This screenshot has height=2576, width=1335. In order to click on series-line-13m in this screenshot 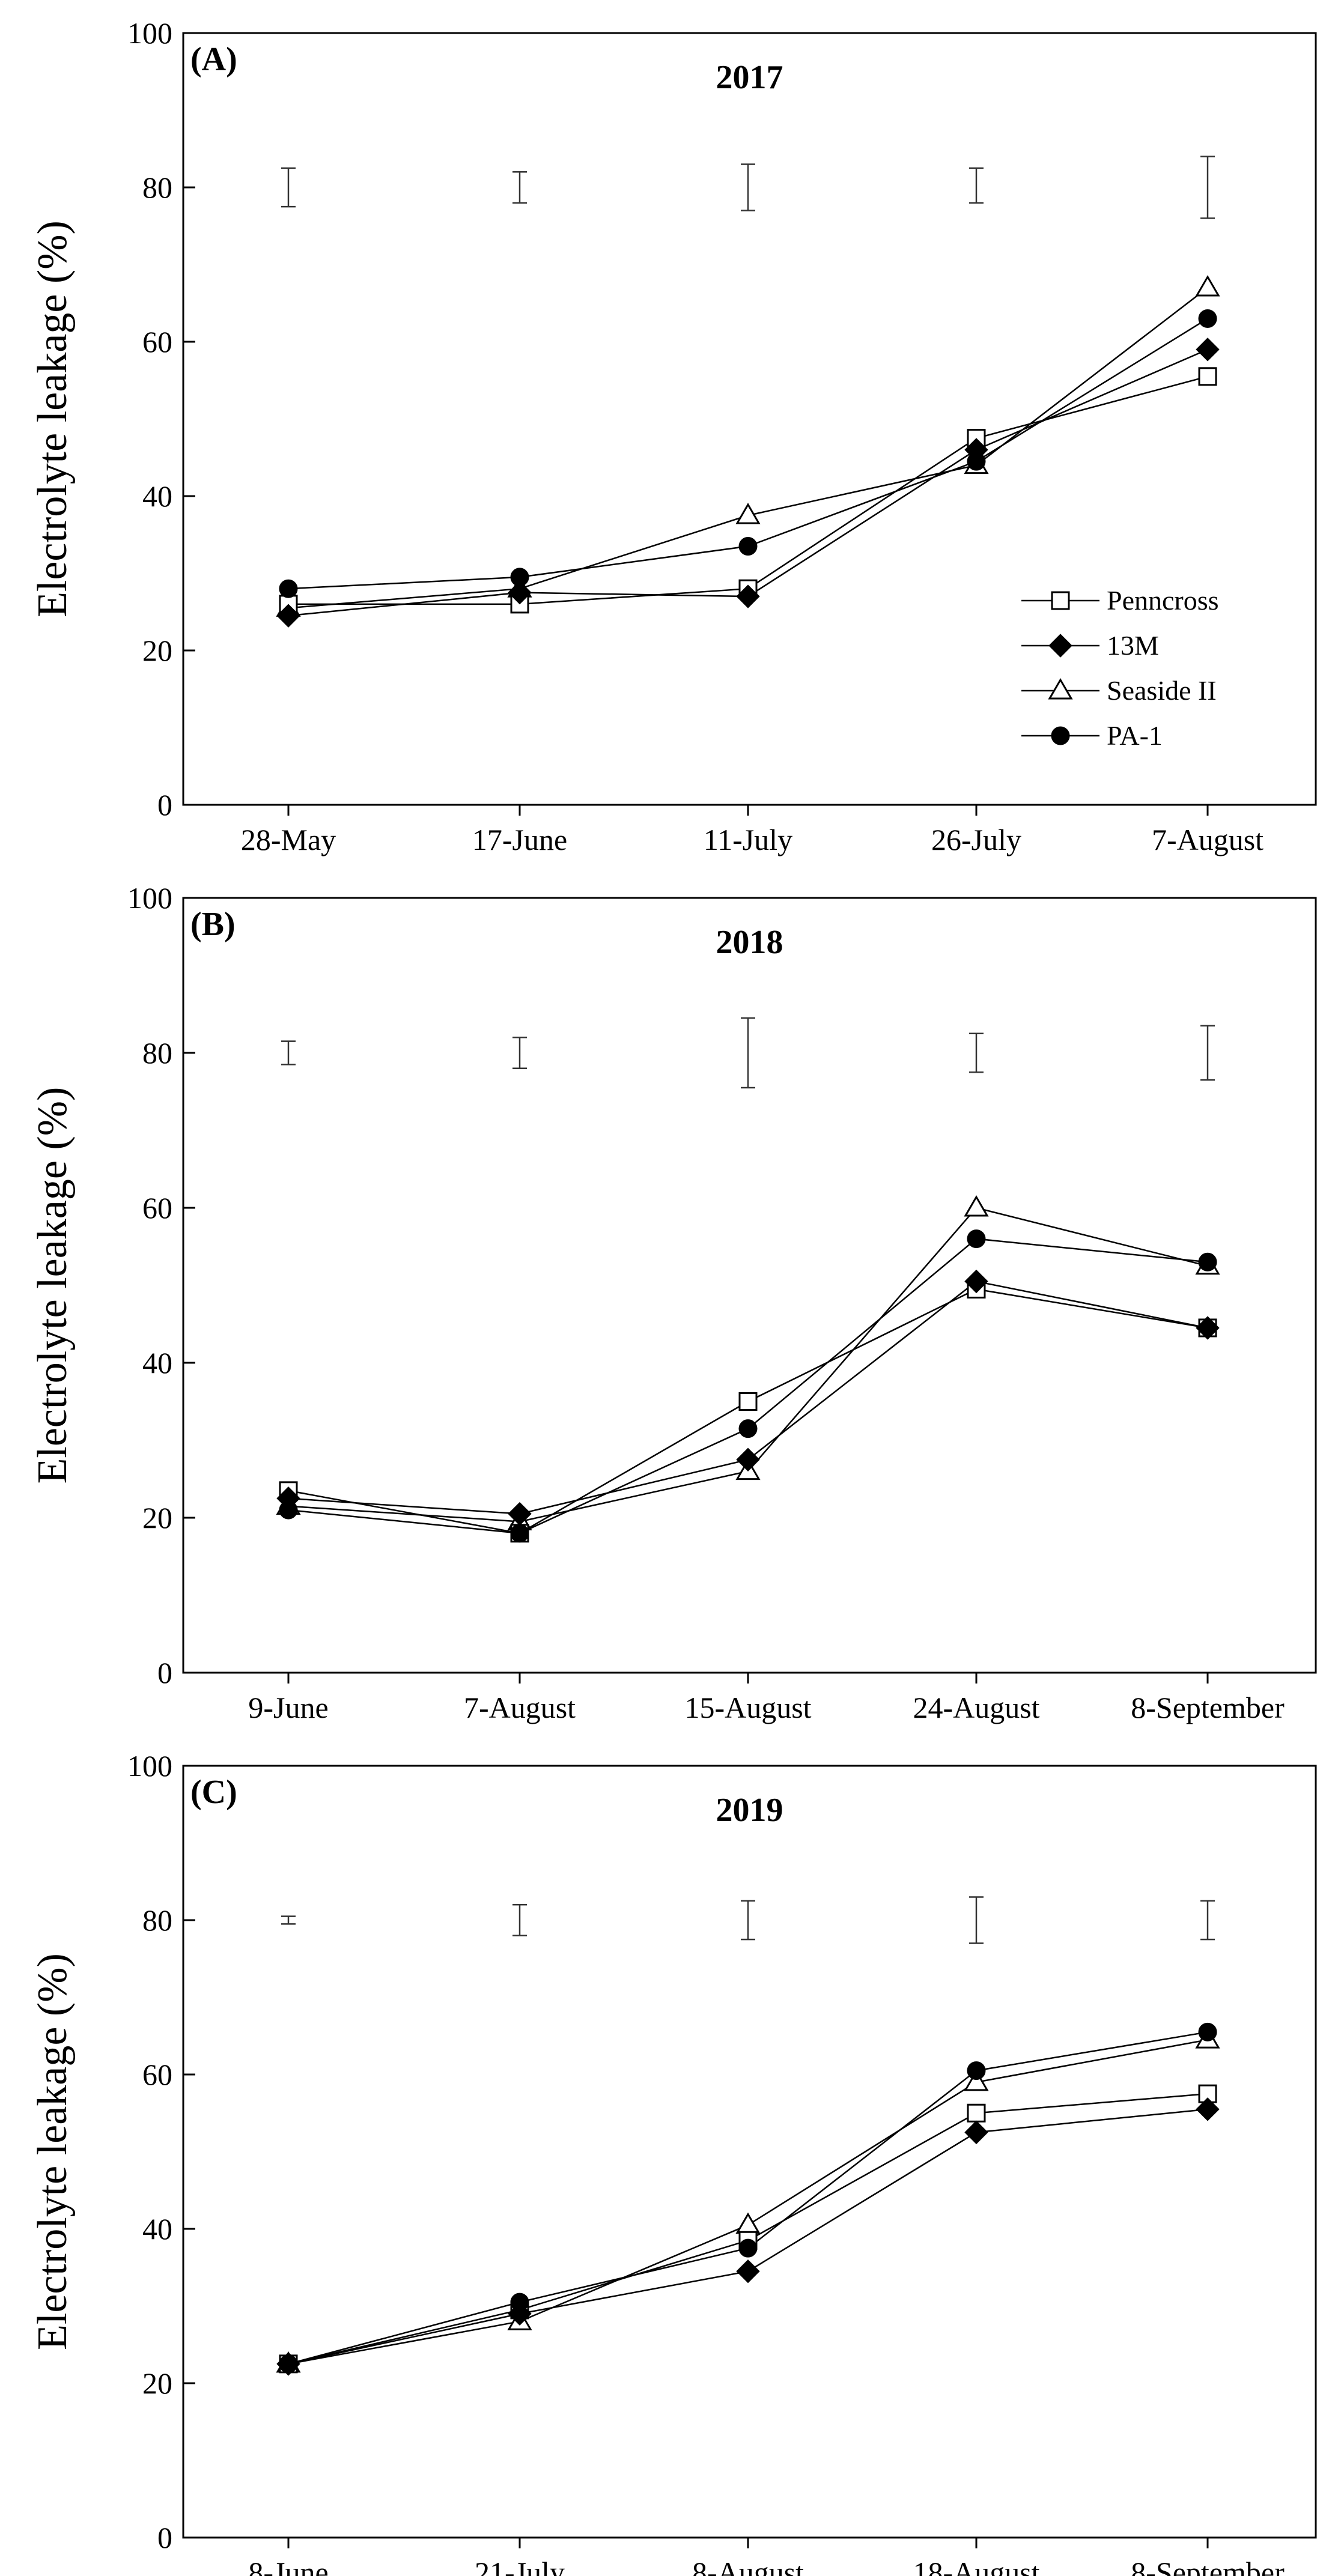, I will do `click(748, 482)`.